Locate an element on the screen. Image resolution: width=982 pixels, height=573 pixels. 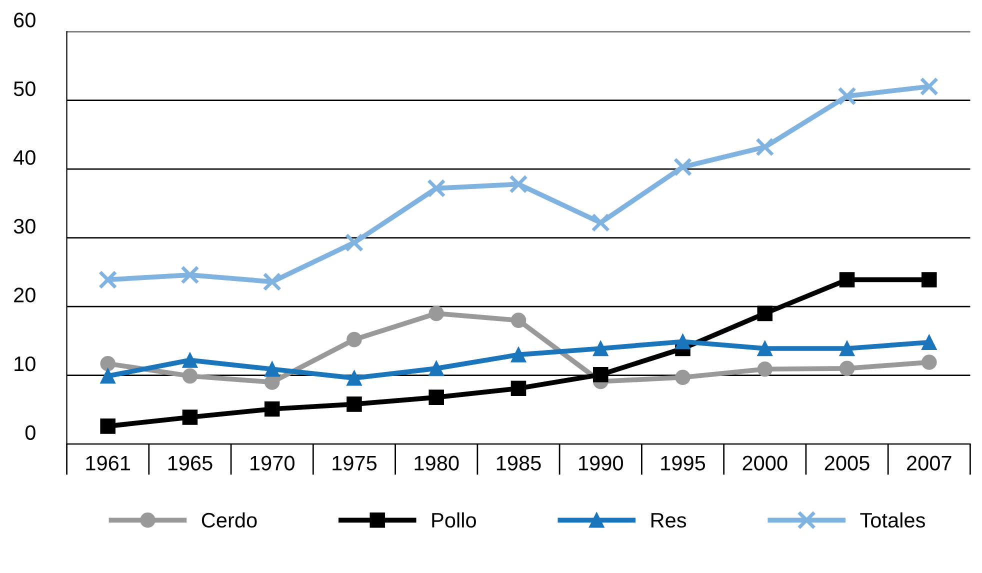
x-tick-label: 2000 is located at coordinates (765, 463).